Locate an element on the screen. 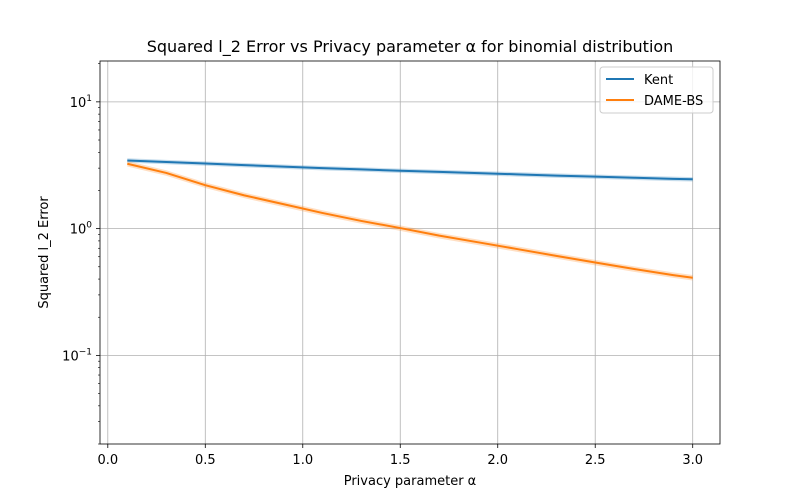 Image resolution: width=800 pixels, height=500 pixels. series-line-kent is located at coordinates (410, 170).